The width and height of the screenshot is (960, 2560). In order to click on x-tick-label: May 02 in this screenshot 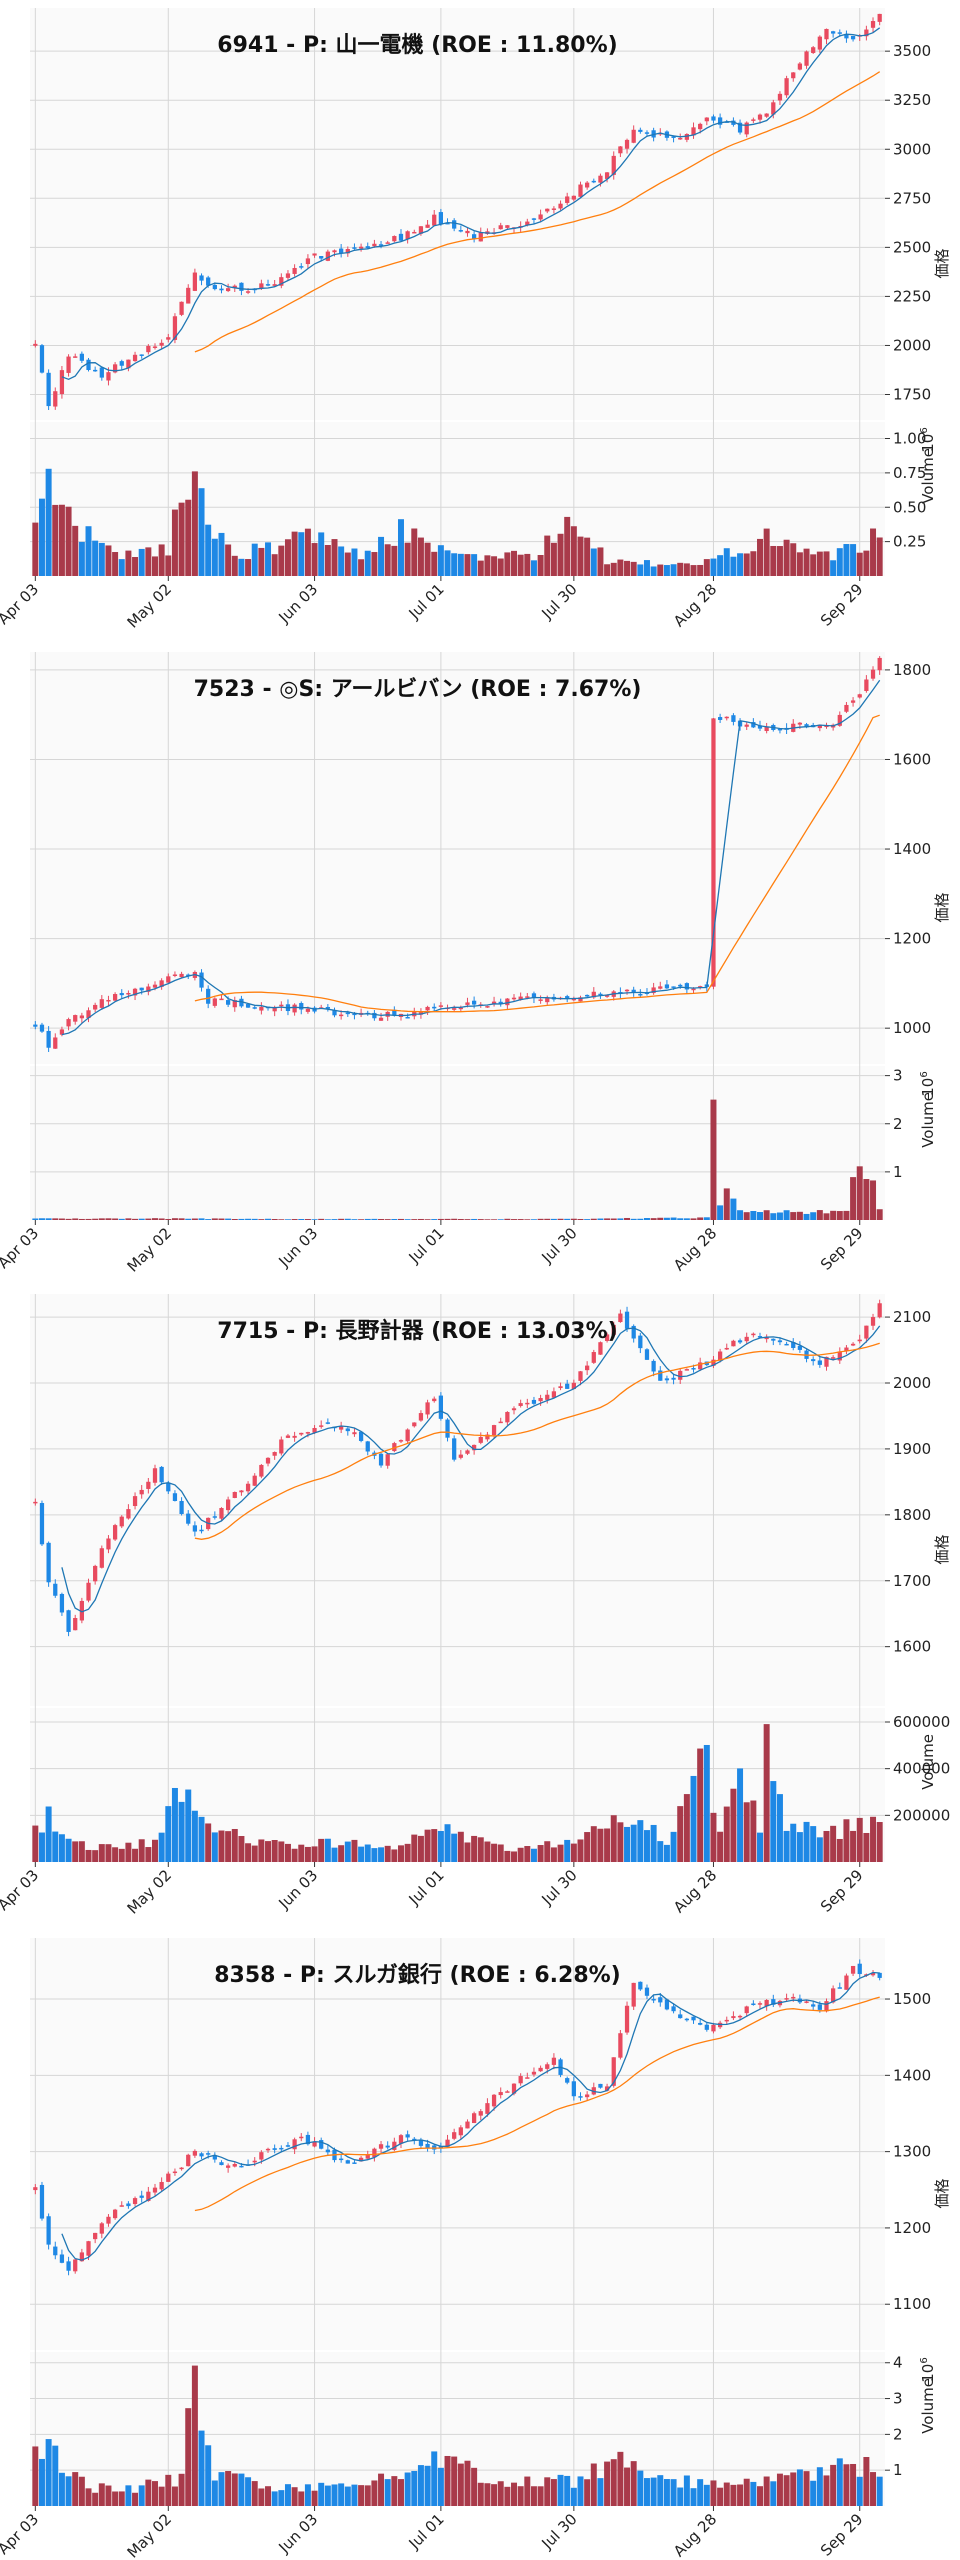, I will do `click(150, 2535)`.